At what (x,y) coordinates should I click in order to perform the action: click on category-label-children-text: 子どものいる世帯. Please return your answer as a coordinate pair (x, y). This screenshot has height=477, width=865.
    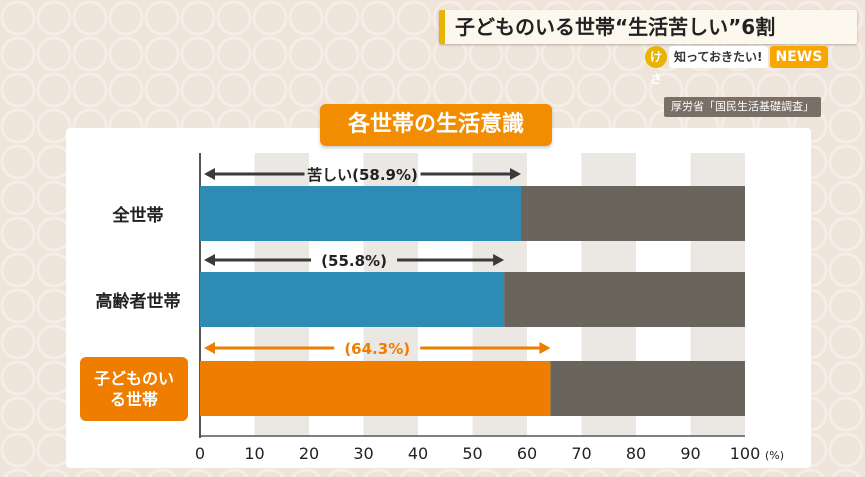
    Looking at the image, I should click on (134, 389).